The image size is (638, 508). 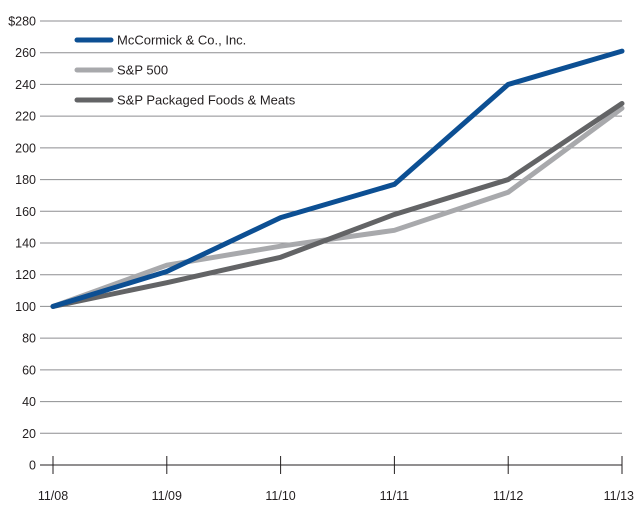 I want to click on y-tick-label: 160, so click(x=25, y=212).